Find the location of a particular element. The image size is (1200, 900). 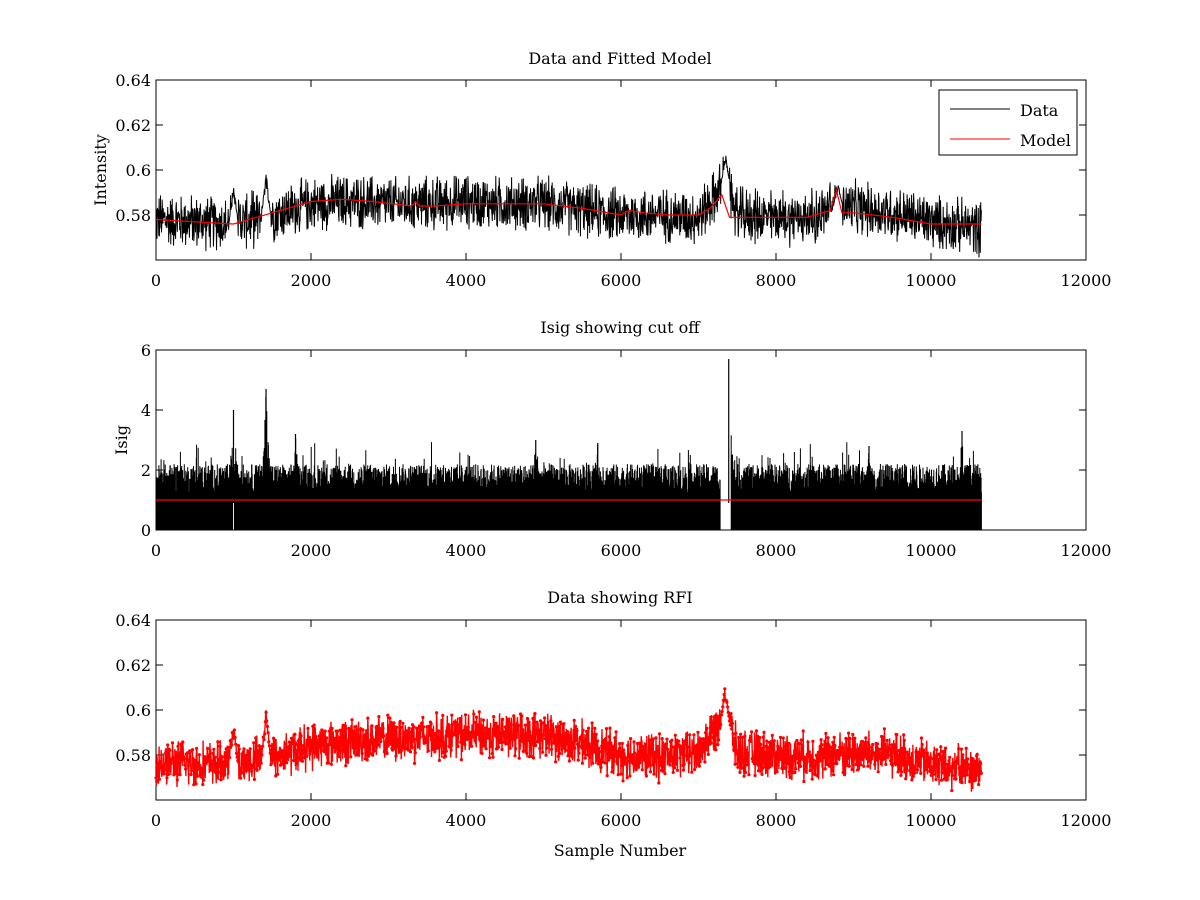

y-tick-label: 0.64 is located at coordinates (133, 620).